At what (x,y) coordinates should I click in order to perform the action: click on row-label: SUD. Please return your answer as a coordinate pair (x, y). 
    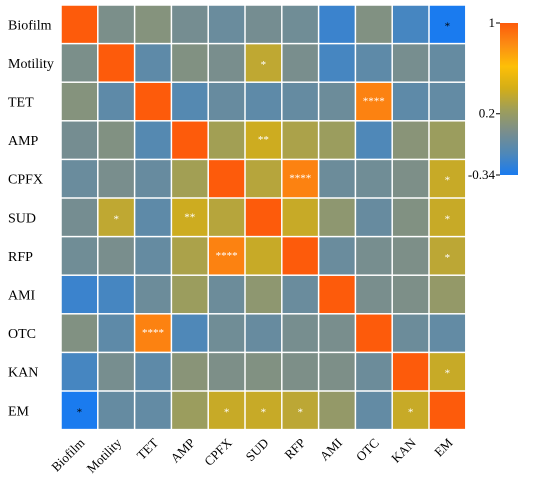
    Looking at the image, I should click on (22, 218).